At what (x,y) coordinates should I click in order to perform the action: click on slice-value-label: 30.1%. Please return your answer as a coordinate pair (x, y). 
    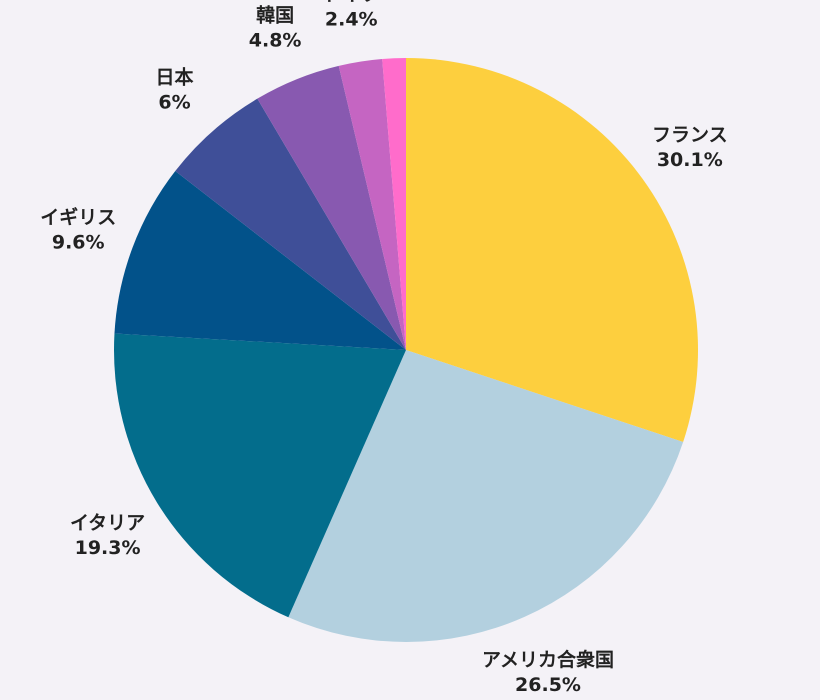
    Looking at the image, I should click on (690, 160).